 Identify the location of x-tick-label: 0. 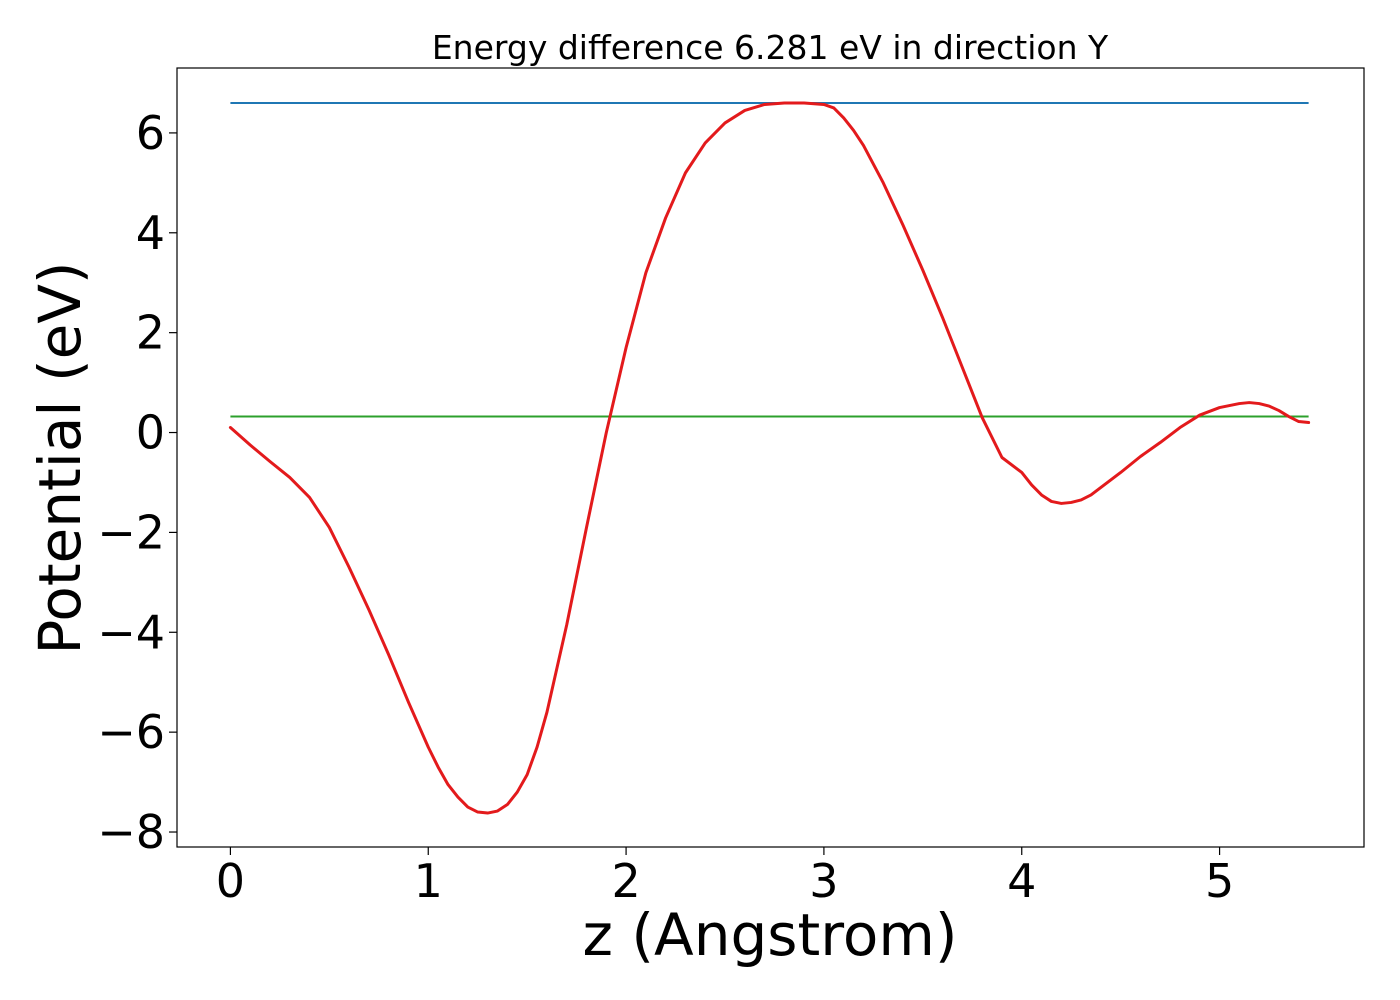
(230, 881).